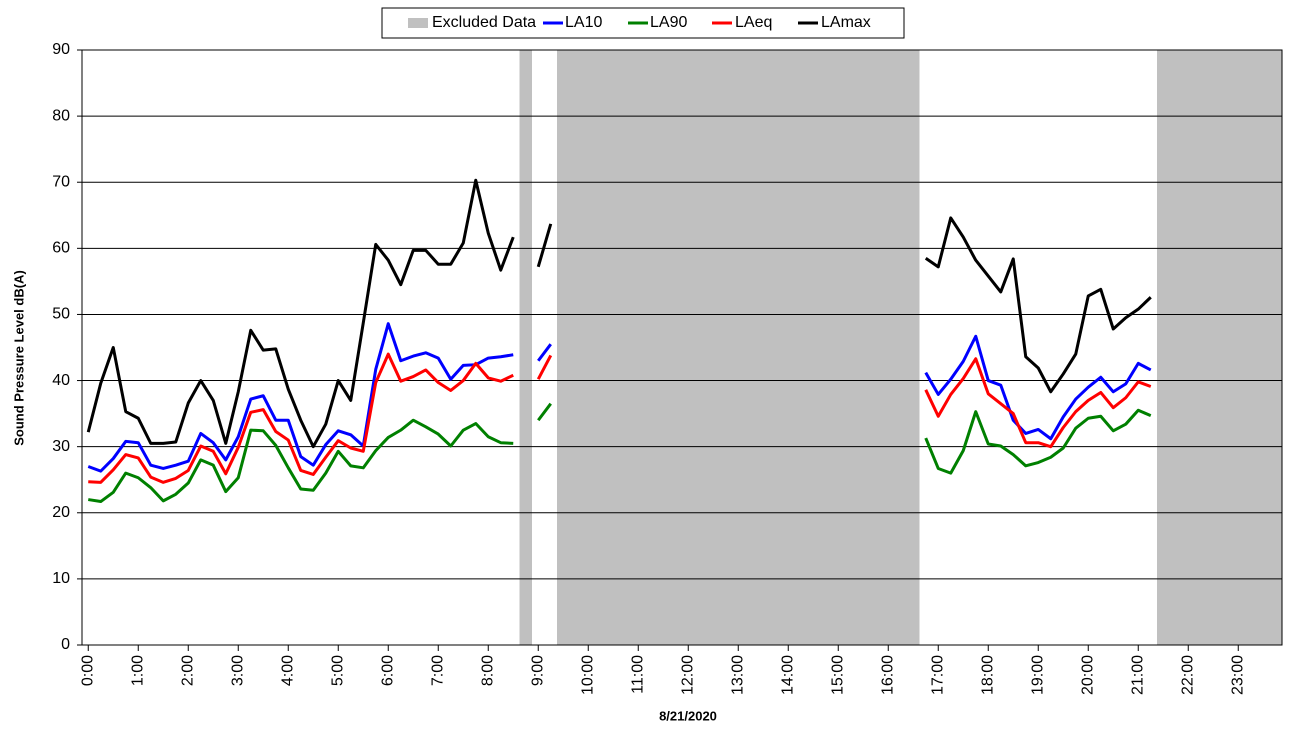  Describe the element at coordinates (61, 49) in the screenshot. I see `y-tick-label: 90` at that location.